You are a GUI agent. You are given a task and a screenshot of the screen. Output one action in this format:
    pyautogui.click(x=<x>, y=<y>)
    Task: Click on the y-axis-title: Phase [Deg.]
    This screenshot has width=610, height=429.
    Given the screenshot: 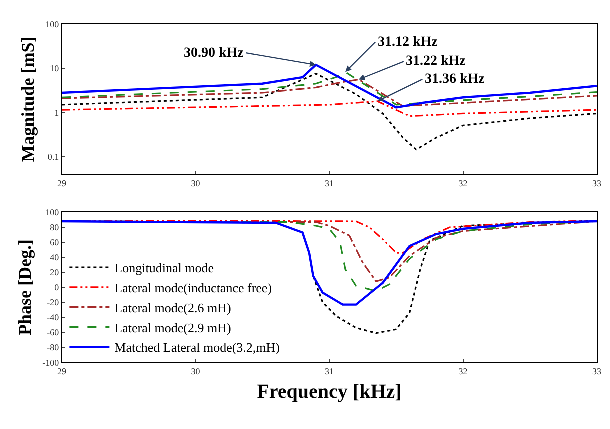 What is the action you would take?
    pyautogui.click(x=24, y=288)
    